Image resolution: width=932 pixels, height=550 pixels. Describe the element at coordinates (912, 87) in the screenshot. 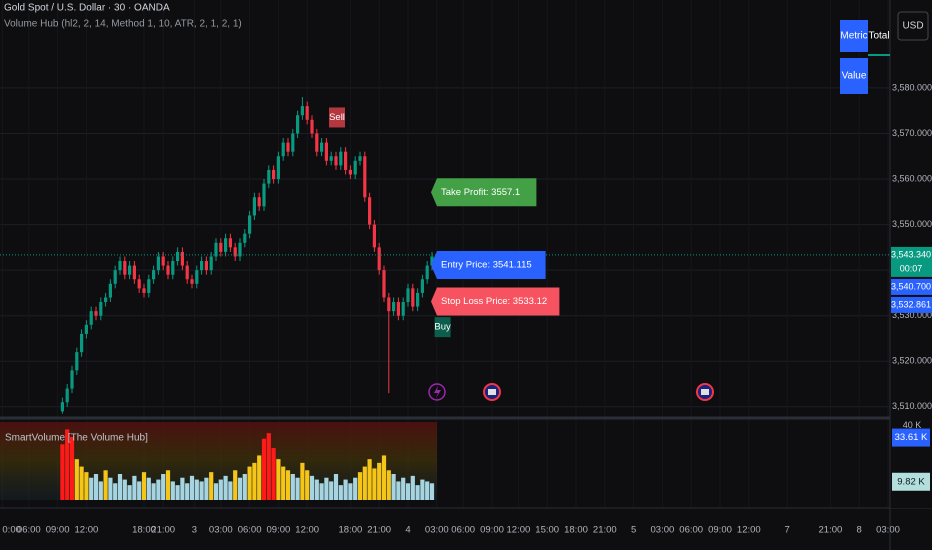

I see `y-tick-label: 3,580.000` at that location.